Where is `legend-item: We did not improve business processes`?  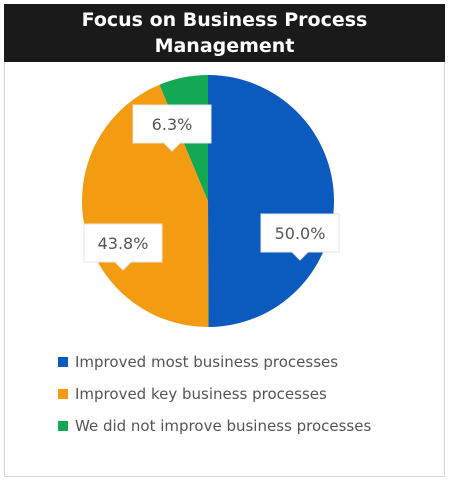 legend-item: We did not improve business processes is located at coordinates (214, 426).